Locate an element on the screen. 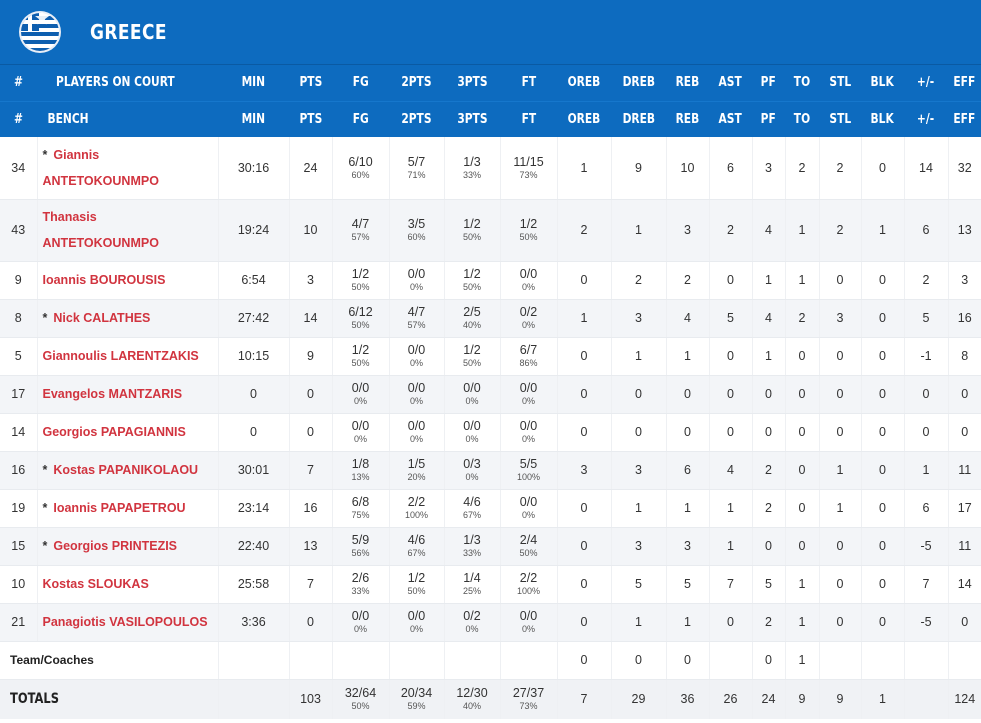 This screenshot has width=981, height=723. cell-2pts-pct: 60% is located at coordinates (416, 237).